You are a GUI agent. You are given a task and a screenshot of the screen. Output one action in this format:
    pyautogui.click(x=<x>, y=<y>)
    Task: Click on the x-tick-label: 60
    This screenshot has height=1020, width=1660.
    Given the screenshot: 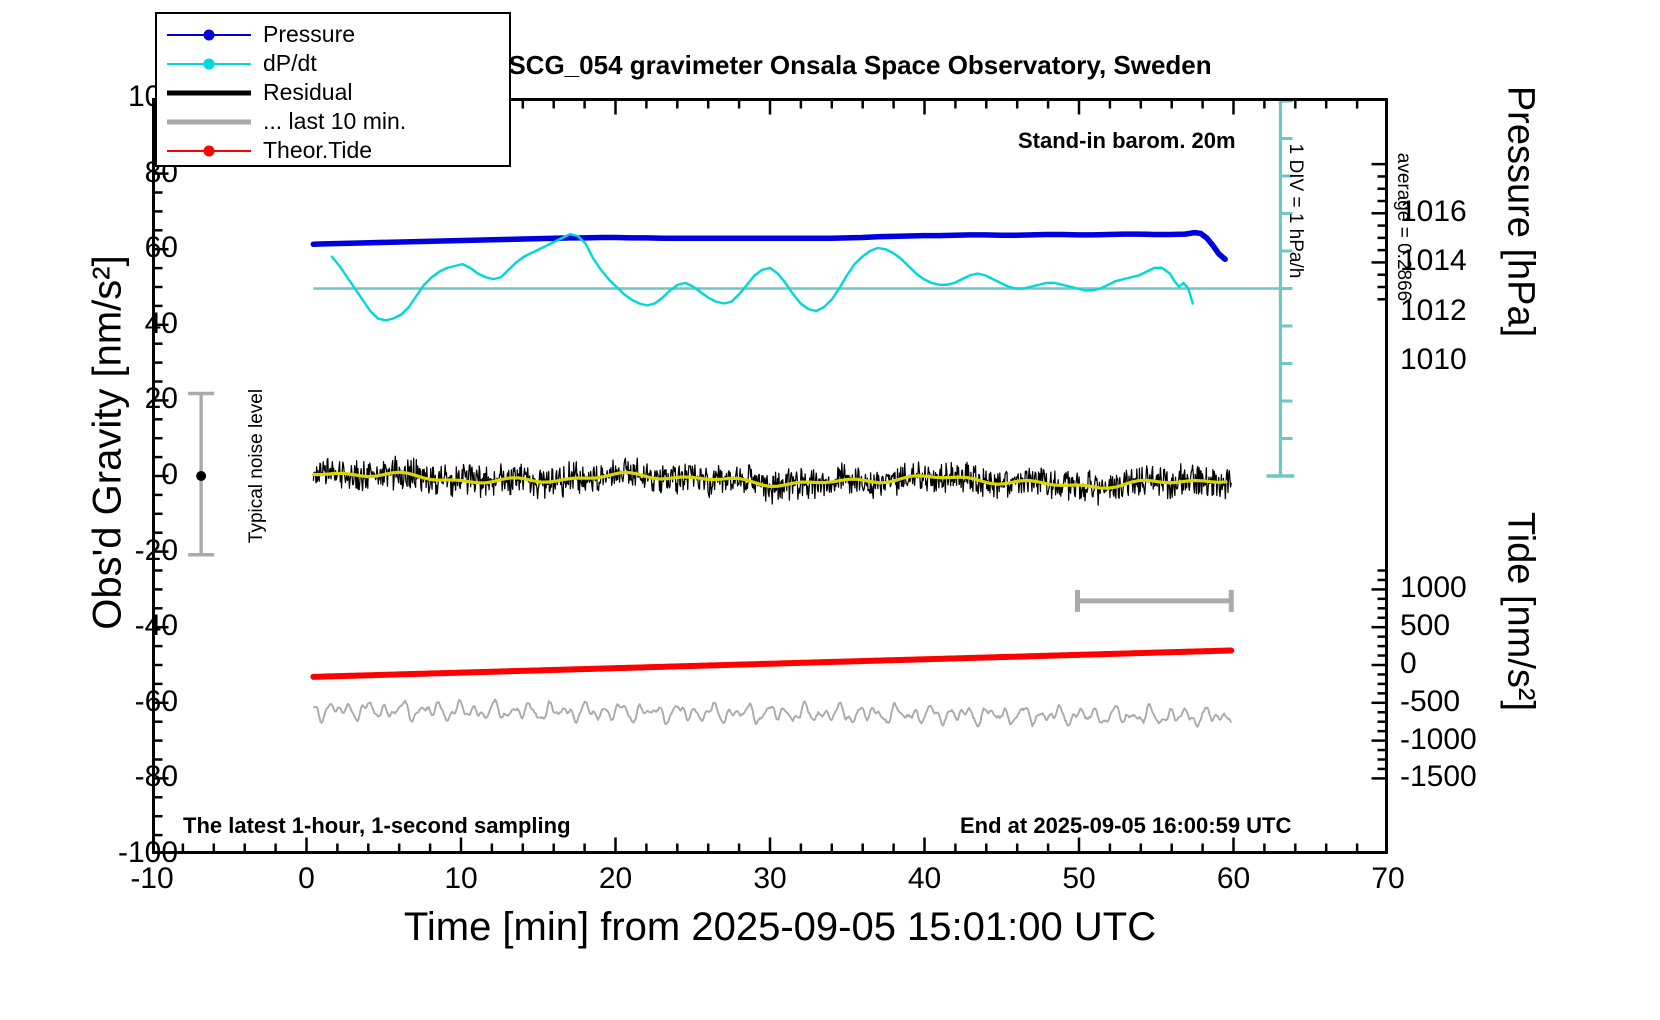 What is the action you would take?
    pyautogui.click(x=1233, y=878)
    